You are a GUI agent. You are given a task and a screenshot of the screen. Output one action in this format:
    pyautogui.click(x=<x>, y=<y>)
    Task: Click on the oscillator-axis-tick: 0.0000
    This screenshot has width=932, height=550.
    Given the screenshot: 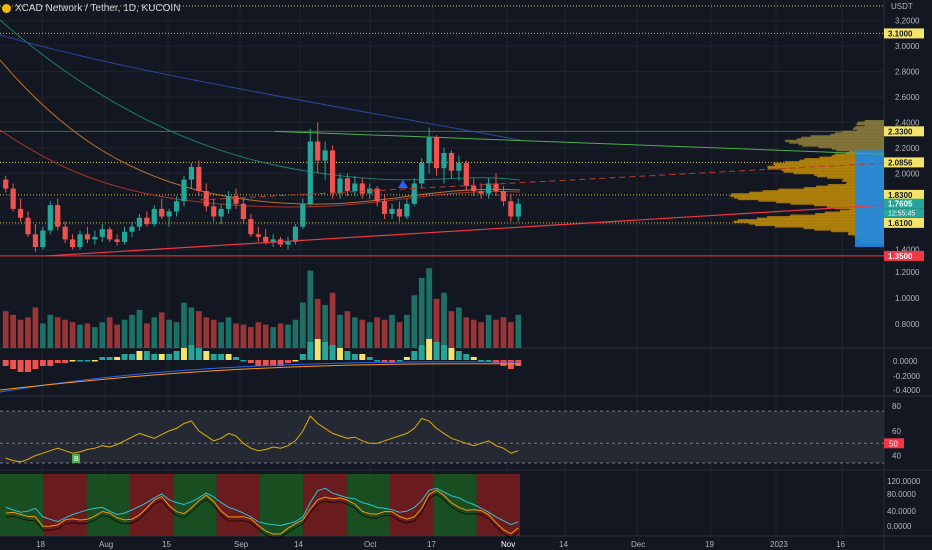 What is the action you would take?
    pyautogui.click(x=899, y=526)
    